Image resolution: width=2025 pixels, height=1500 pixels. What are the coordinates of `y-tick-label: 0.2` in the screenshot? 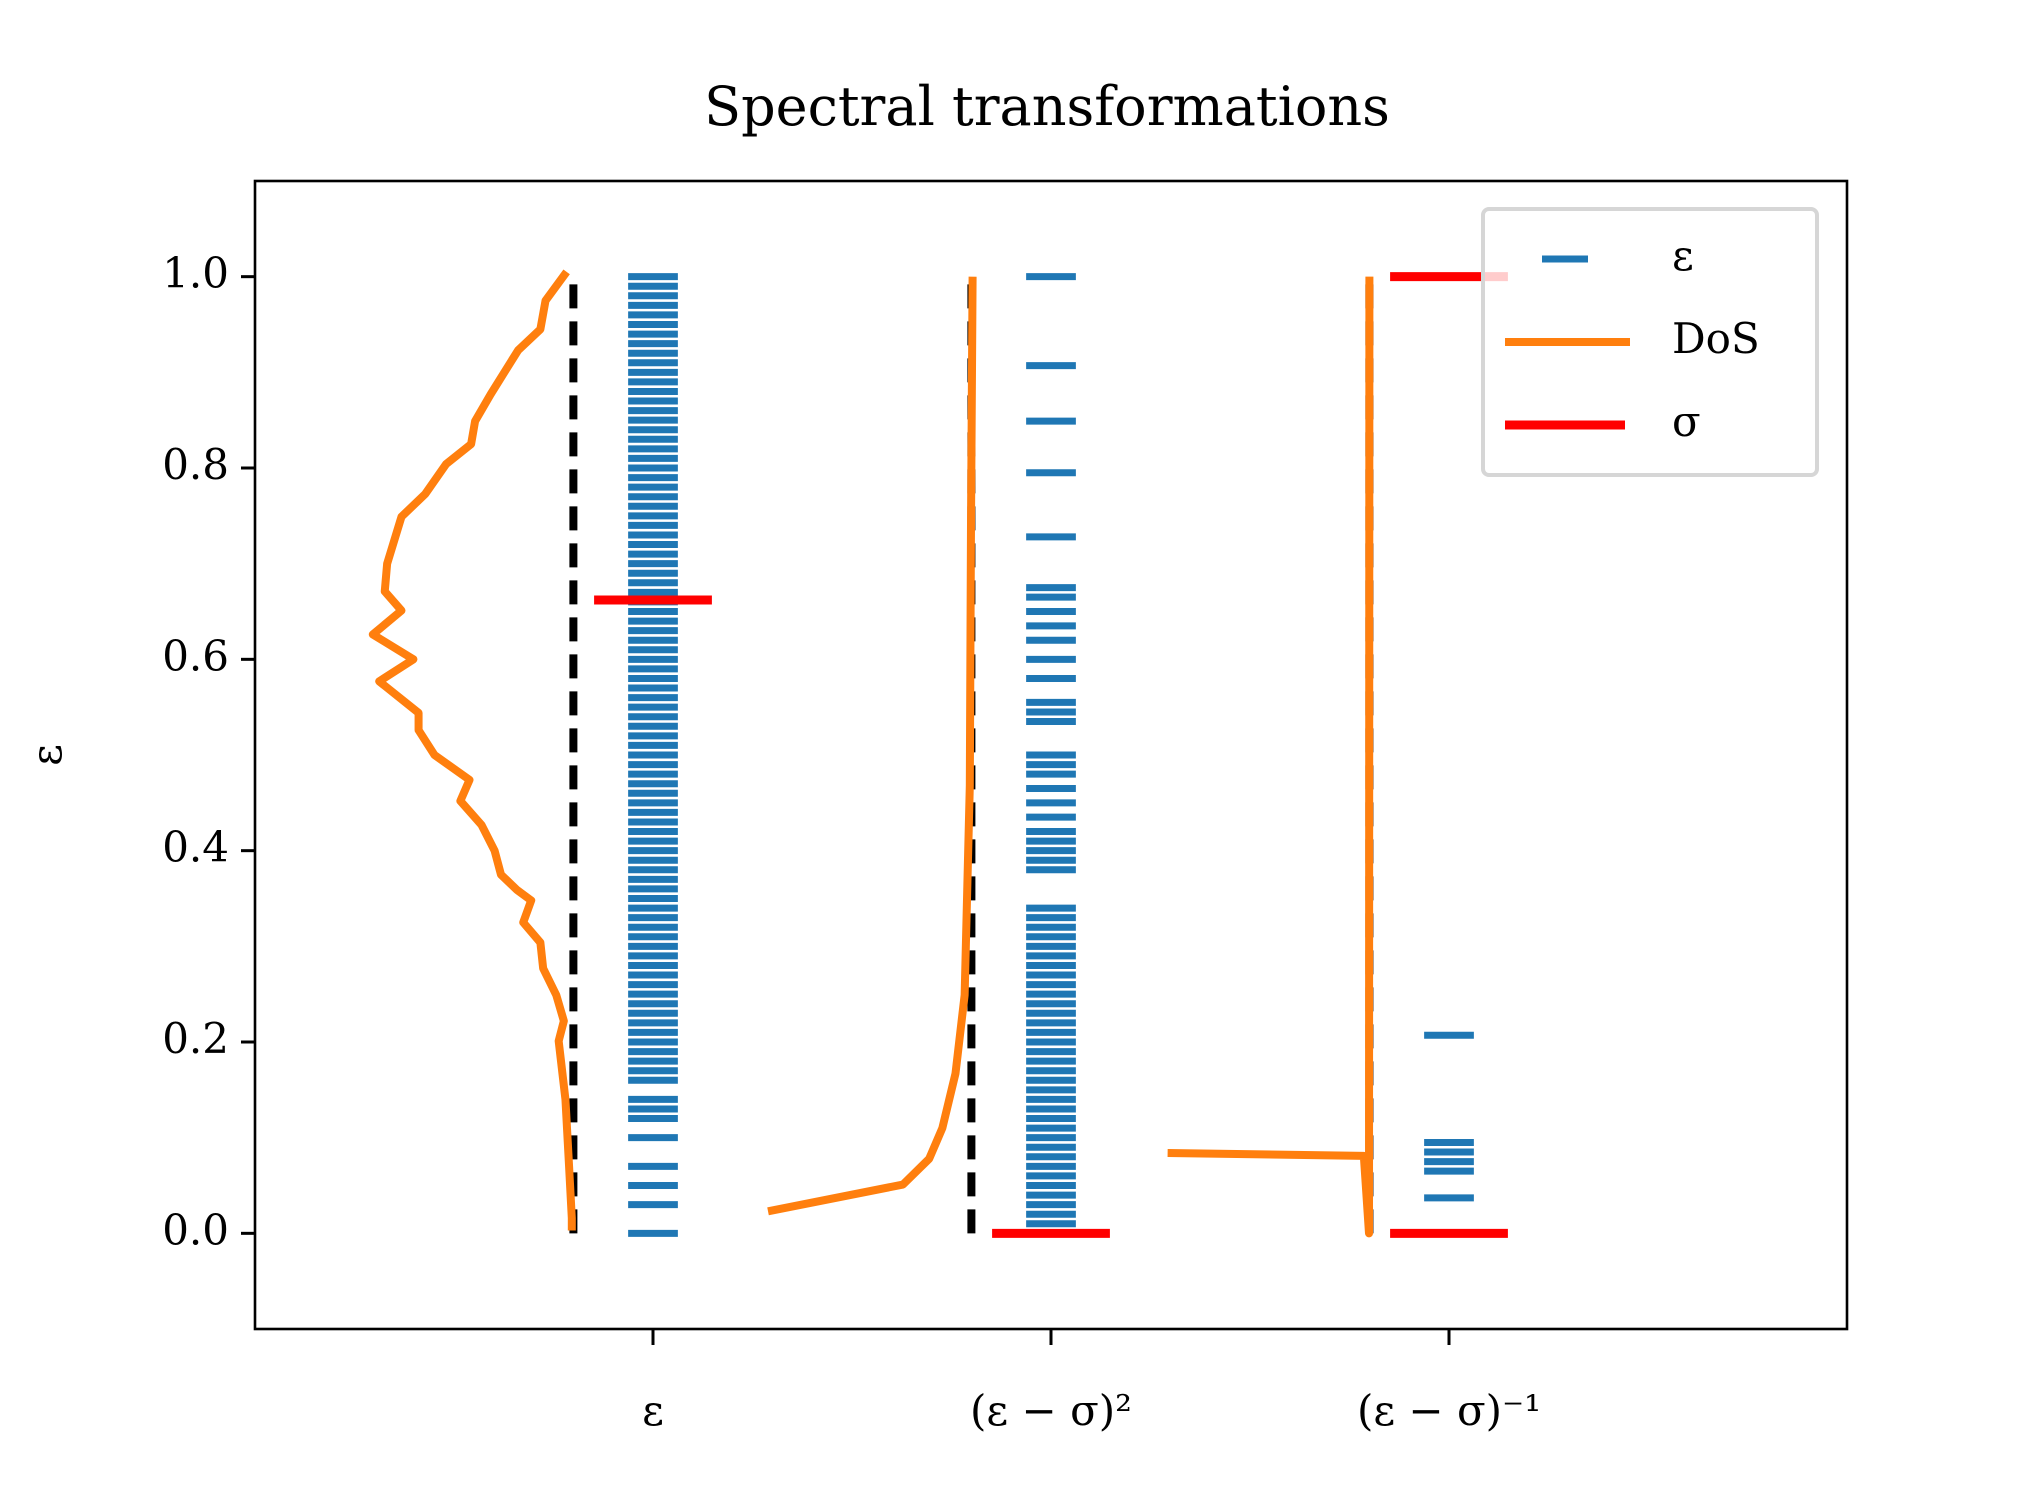 It's located at (195, 1038).